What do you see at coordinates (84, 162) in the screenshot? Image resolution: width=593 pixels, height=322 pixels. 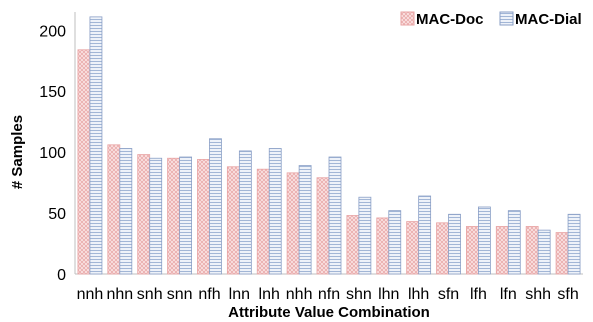 I see `bar-mac-doc-nnh` at bounding box center [84, 162].